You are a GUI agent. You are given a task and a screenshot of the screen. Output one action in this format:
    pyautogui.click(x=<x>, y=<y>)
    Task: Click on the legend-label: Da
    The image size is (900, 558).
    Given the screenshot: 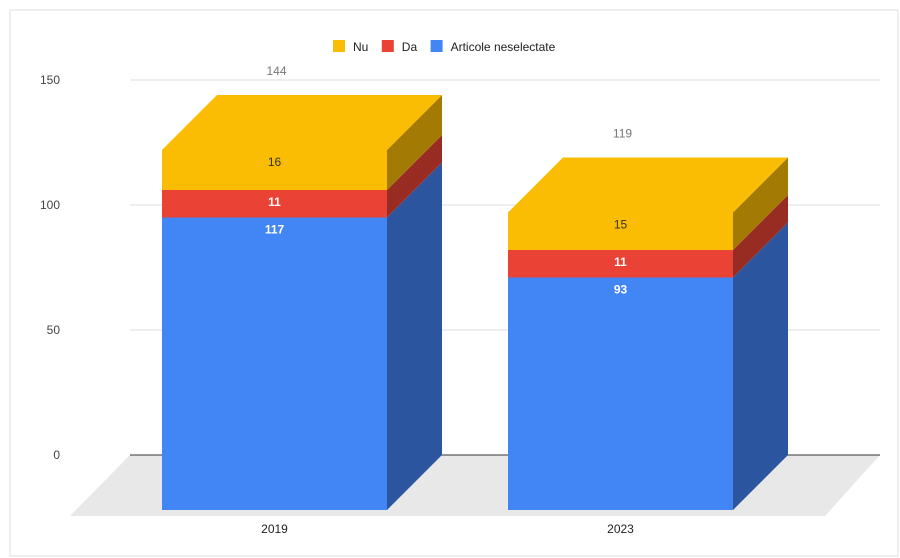 What is the action you would take?
    pyautogui.click(x=410, y=47)
    